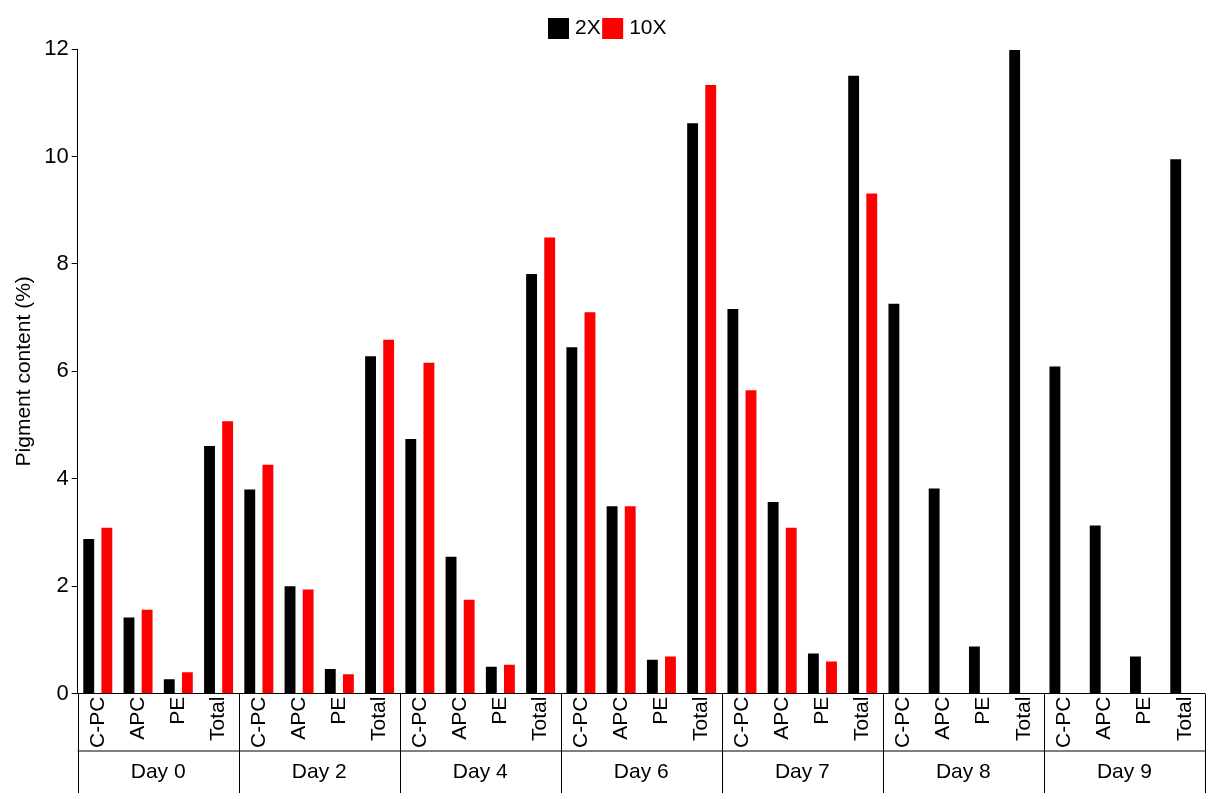 Image resolution: width=1221 pixels, height=799 pixels. I want to click on y-tick-label: 8, so click(62, 262).